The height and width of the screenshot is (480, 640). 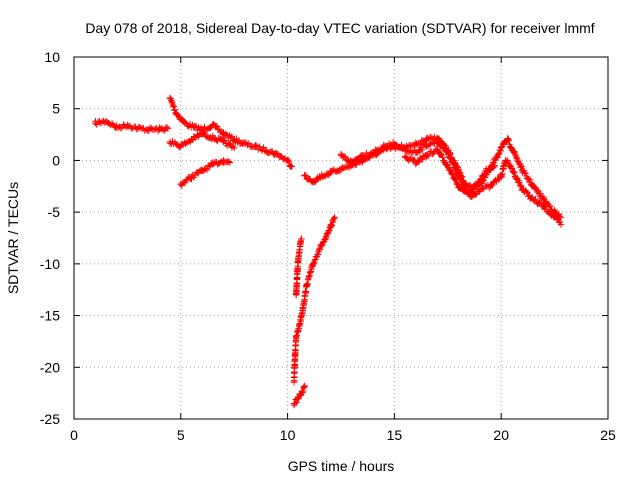 What do you see at coordinates (74, 435) in the screenshot?
I see `x-tick-label: 0` at bounding box center [74, 435].